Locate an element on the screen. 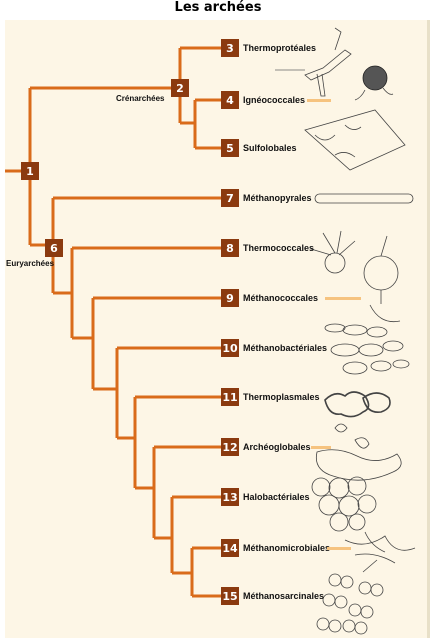 The width and height of the screenshot is (436, 638). internal-node-2: 2 is located at coordinates (180, 88).